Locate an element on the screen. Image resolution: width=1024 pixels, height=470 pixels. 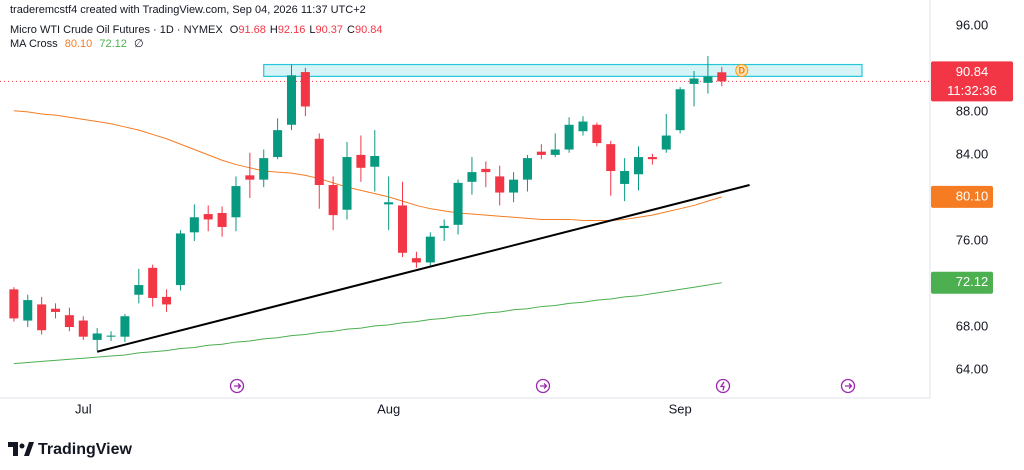
marker is located at coordinates (742, 70).